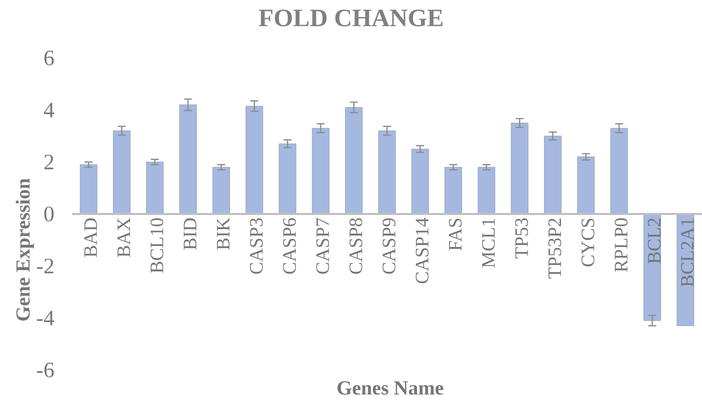 The height and width of the screenshot is (403, 702). I want to click on x-tick-label: CASP3, so click(256, 246).